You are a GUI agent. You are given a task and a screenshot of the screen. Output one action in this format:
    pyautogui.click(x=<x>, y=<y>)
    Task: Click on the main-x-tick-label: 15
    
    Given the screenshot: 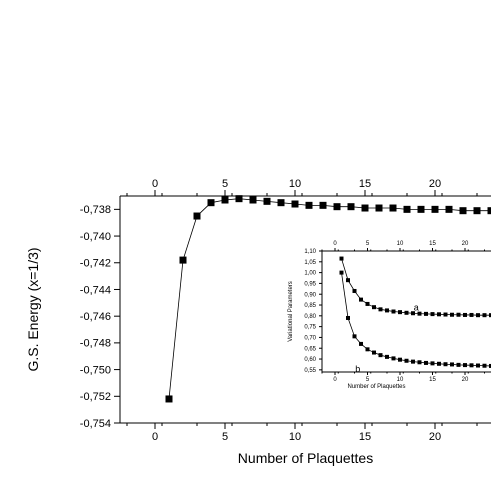 What is the action you would take?
    pyautogui.click(x=365, y=437)
    